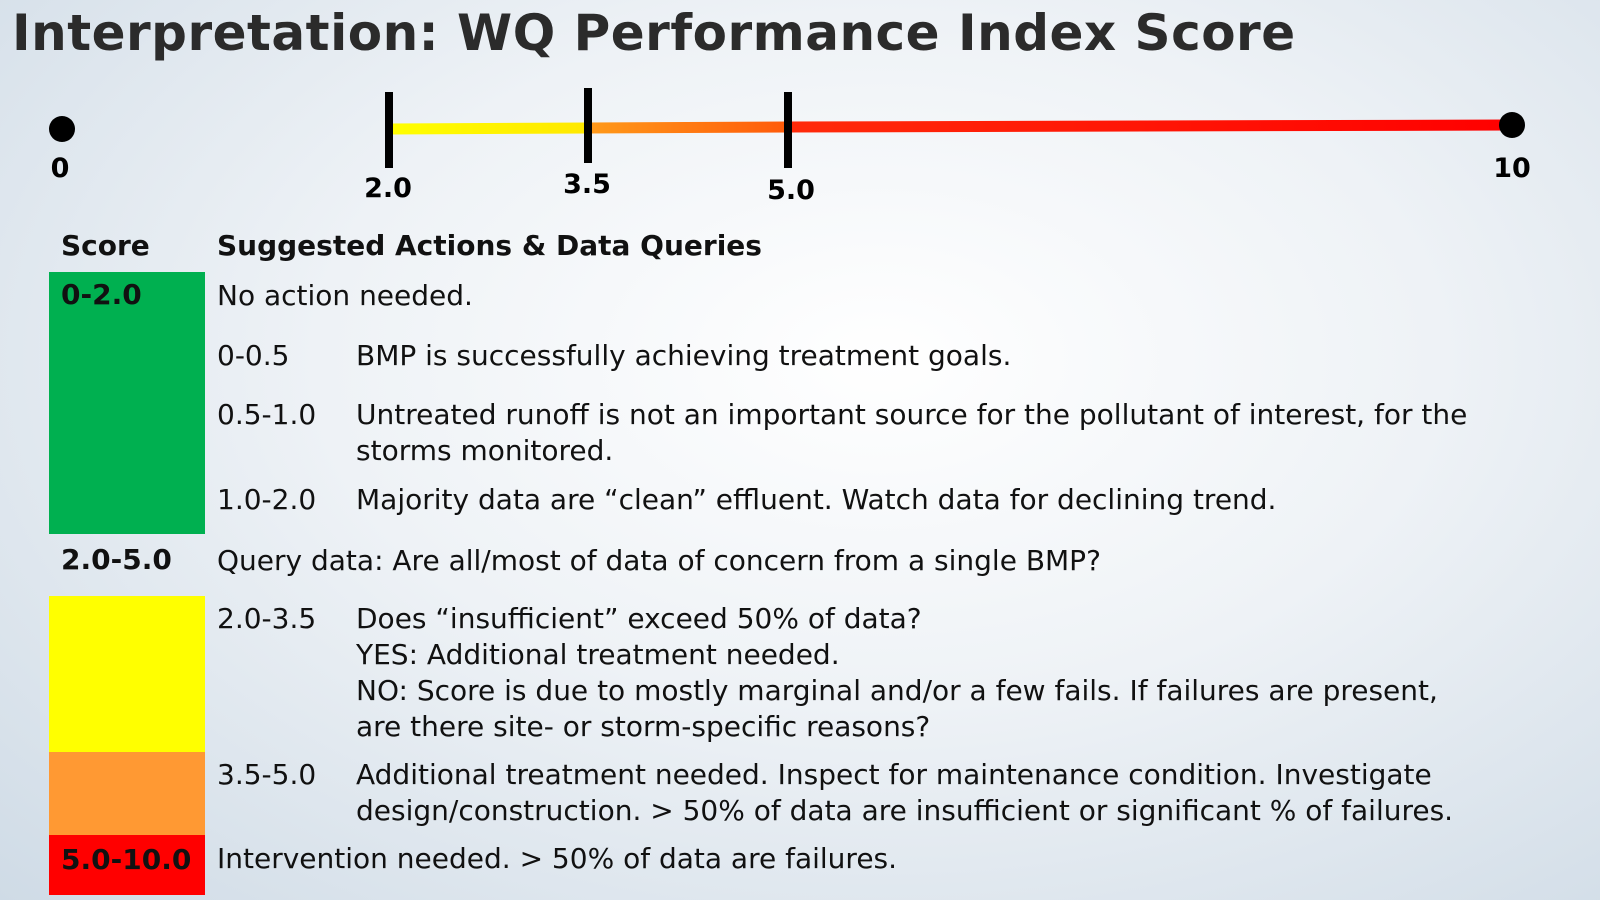 The height and width of the screenshot is (900, 1600). I want to click on row-range: 0-0.5, so click(253, 355).